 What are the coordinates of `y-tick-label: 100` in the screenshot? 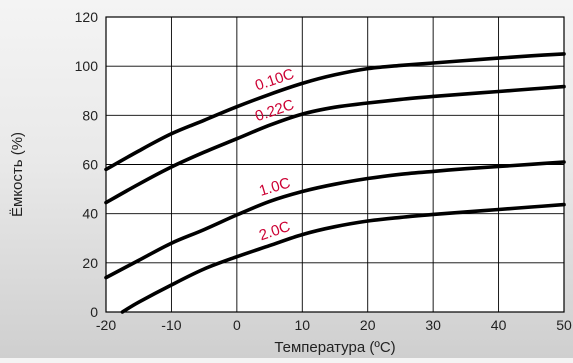 It's located at (87, 66).